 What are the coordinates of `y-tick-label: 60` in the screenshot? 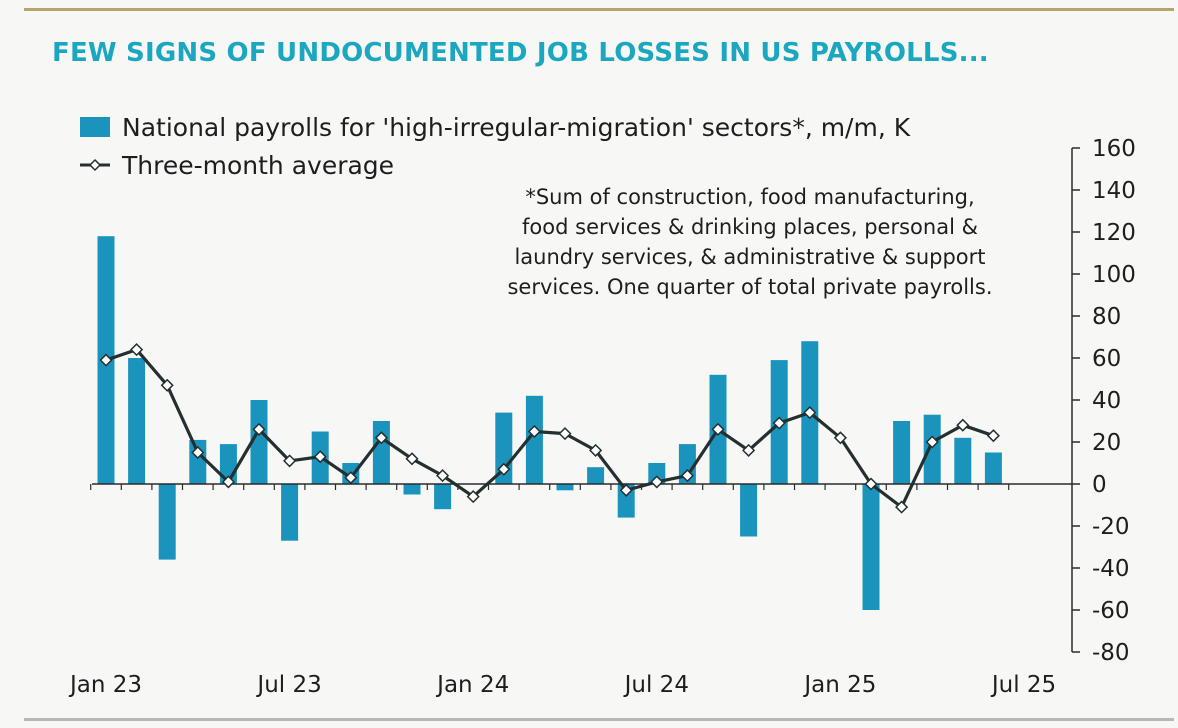 It's located at (1106, 359).